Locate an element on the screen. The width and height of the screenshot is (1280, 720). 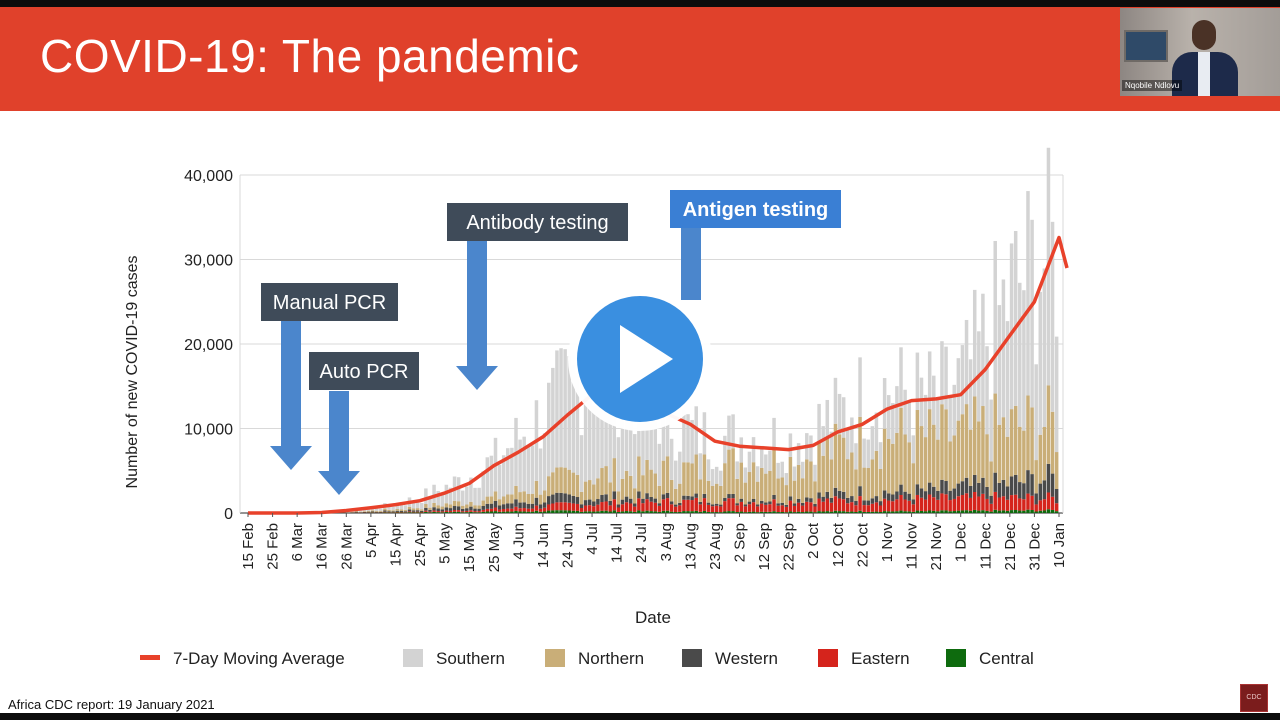
title-banner: COVID-19: The pandemic is located at coordinates (640, 59).